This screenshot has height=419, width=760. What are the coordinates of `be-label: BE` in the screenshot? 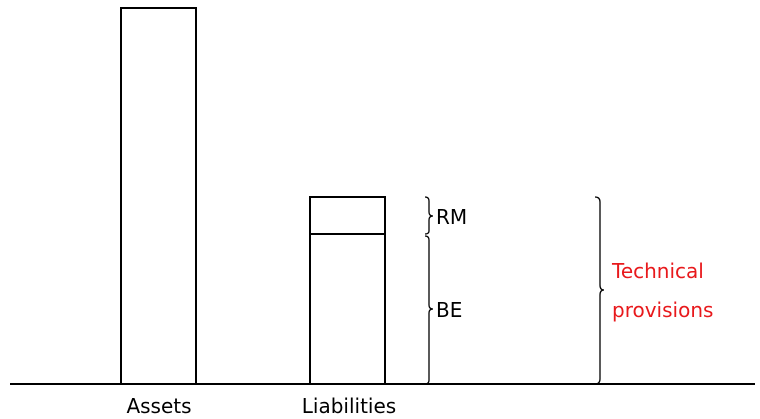 It's located at (449, 310).